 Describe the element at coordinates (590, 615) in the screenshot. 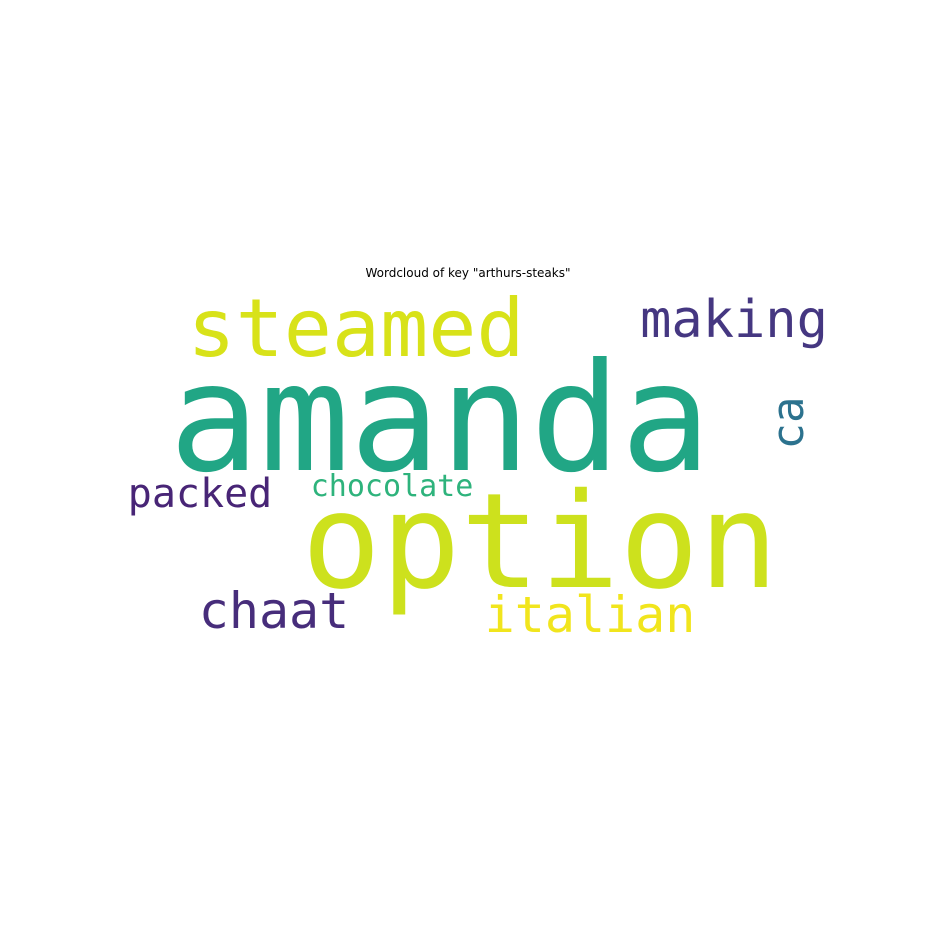

I see `word-italian: italian` at that location.